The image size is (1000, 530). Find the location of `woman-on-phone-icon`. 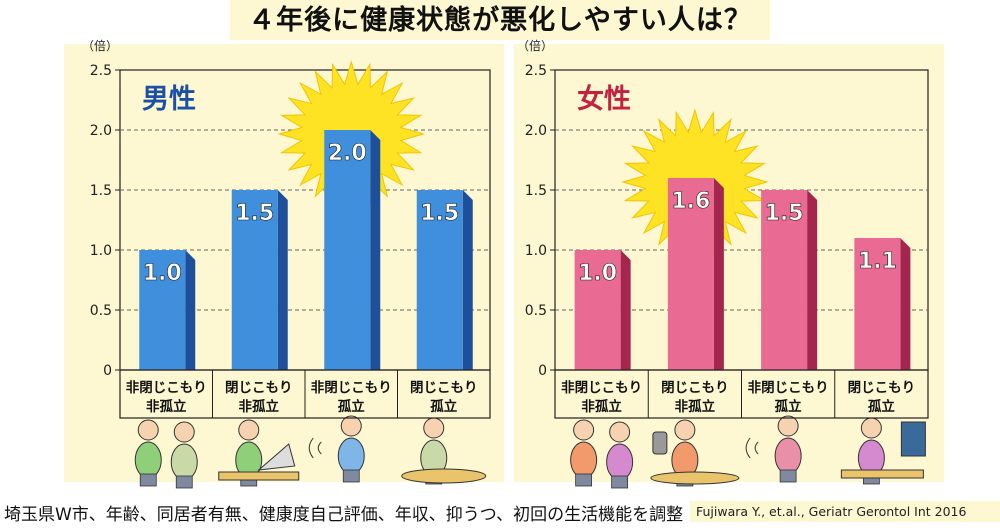

woman-on-phone-icon is located at coordinates (695, 453).